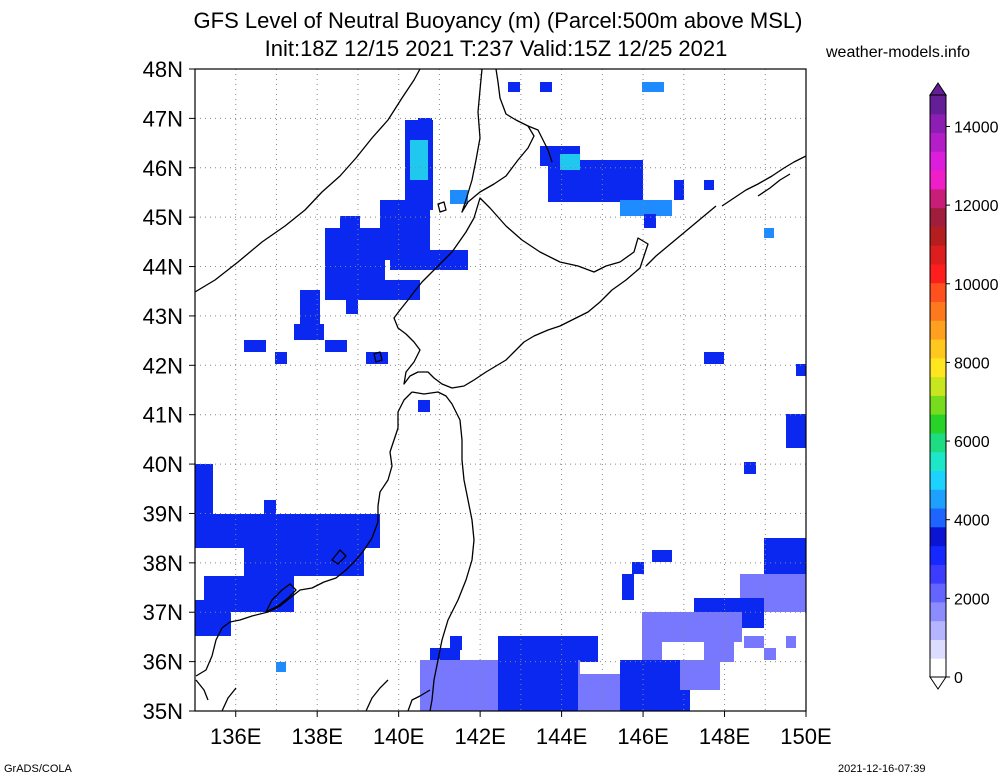 The width and height of the screenshot is (1000, 779). Describe the element at coordinates (479, 736) in the screenshot. I see `lon-label: 142E` at that location.